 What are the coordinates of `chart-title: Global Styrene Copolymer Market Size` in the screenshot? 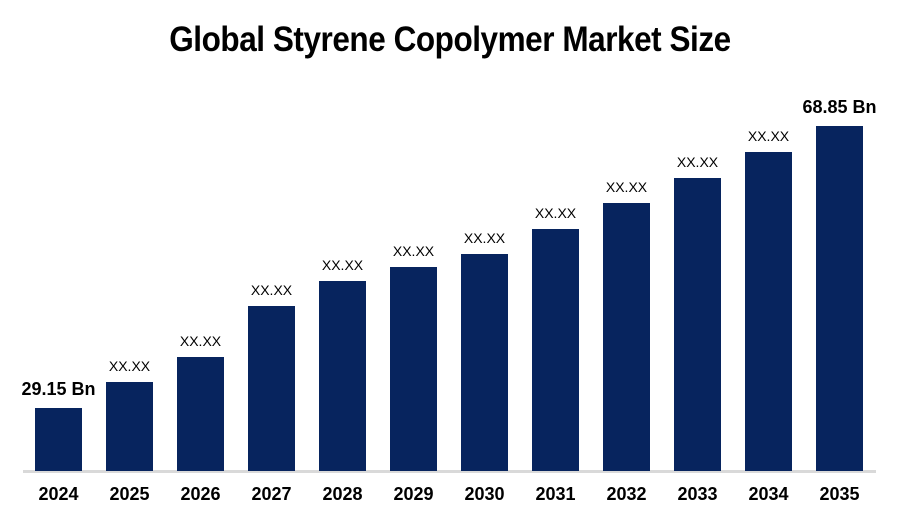 It's located at (450, 39).